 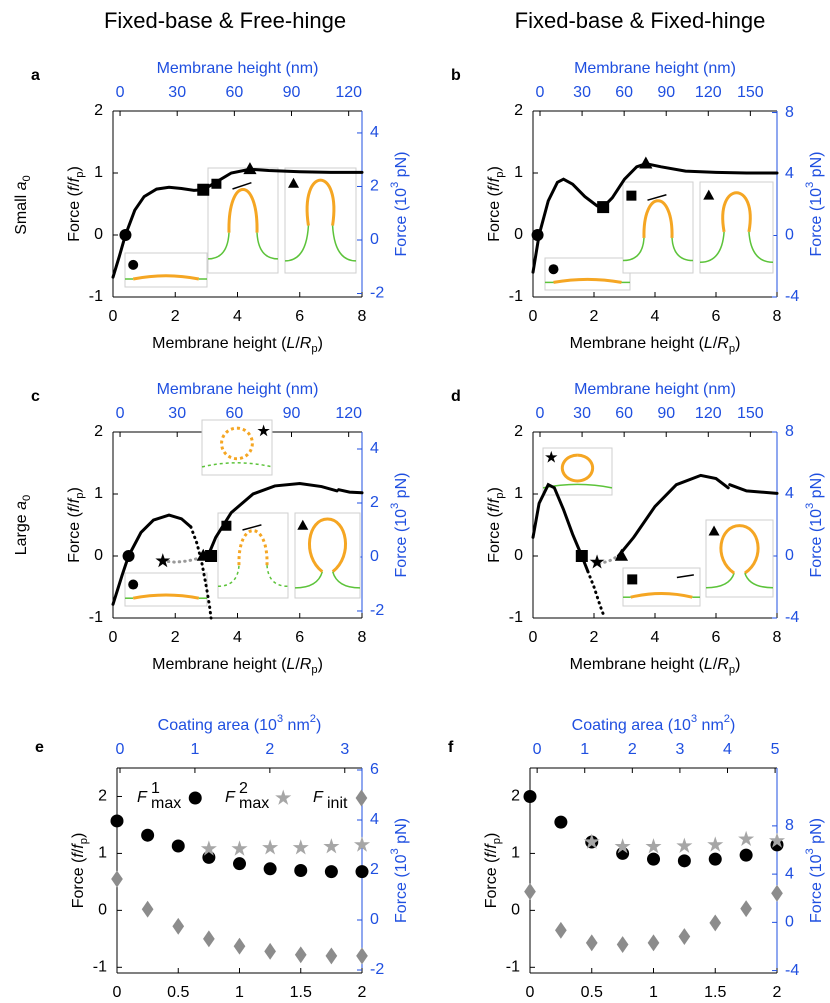 I want to click on y2-tick-label: 8, so click(x=789, y=825).